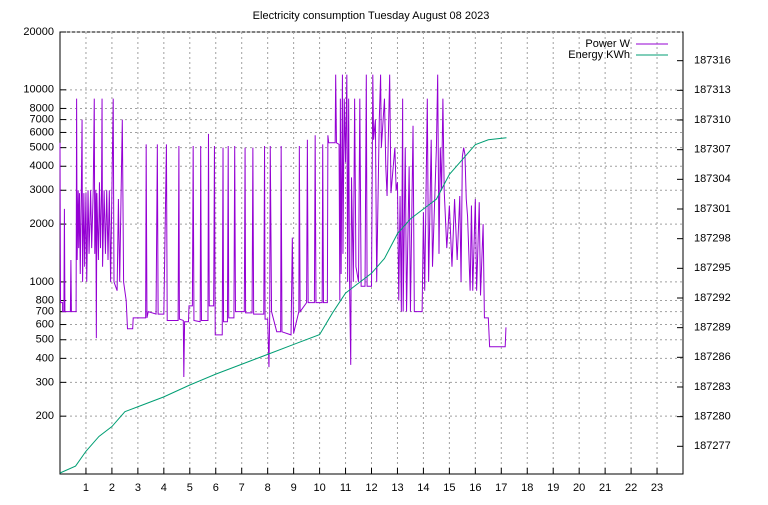 This screenshot has width=768, height=505. What do you see at coordinates (712, 209) in the screenshot?
I see `y2-tick-label: 187301` at bounding box center [712, 209].